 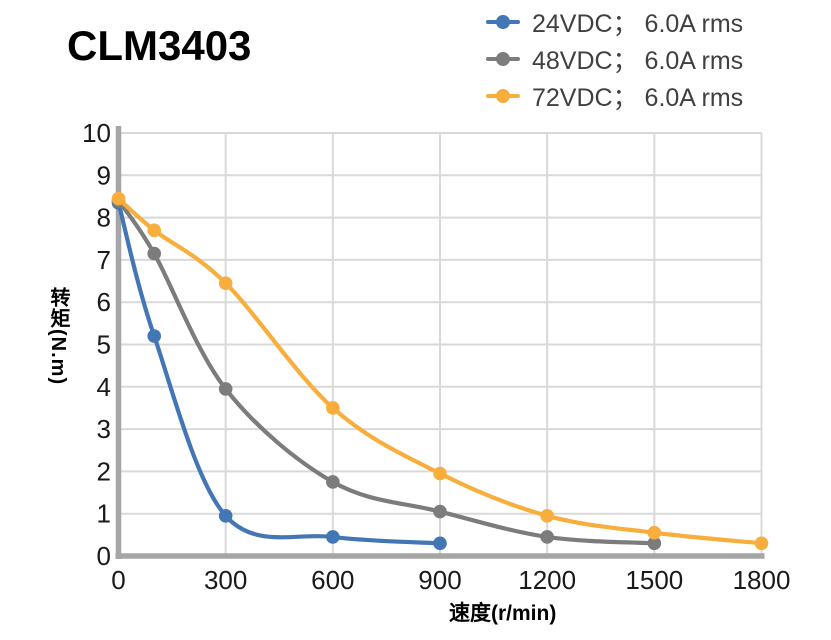 I want to click on x-tick-label: 0, so click(x=118, y=580).